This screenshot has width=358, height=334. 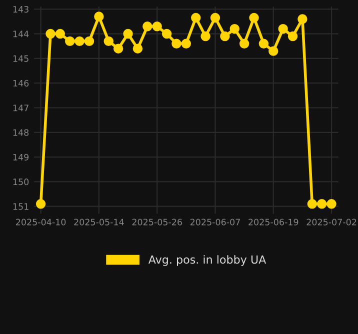 I want to click on y-tick-label: 145, so click(x=20, y=58).